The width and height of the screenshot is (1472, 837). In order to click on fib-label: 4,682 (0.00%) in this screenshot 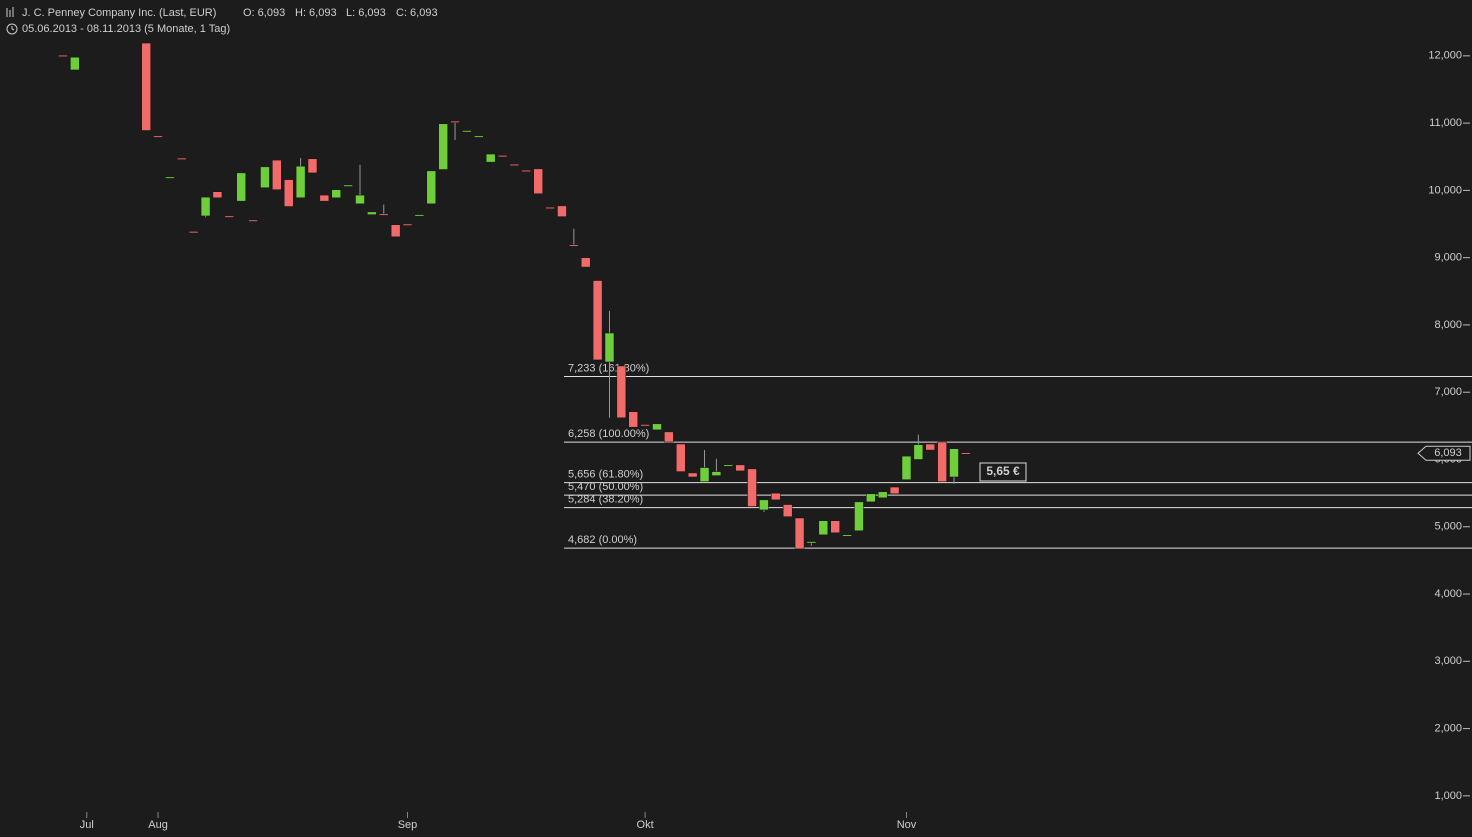, I will do `click(602, 540)`.